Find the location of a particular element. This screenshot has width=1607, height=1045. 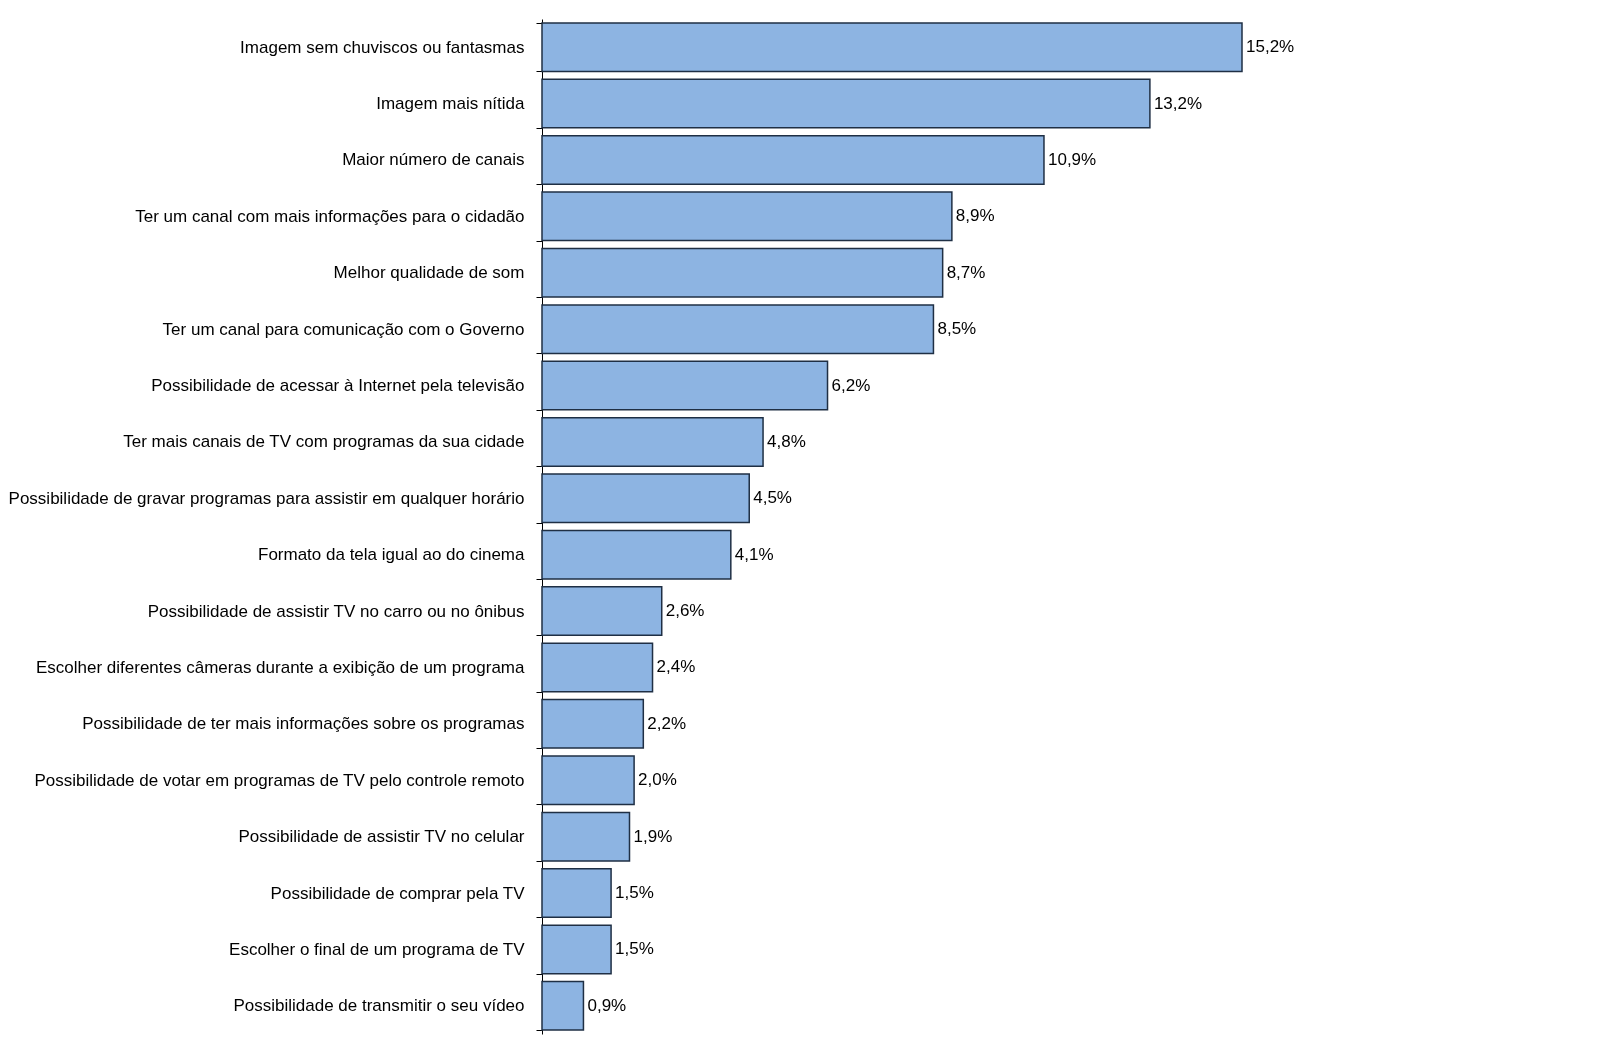

y-tick-label: Imagem sem chuviscos ou fantasmas is located at coordinates (382, 47).